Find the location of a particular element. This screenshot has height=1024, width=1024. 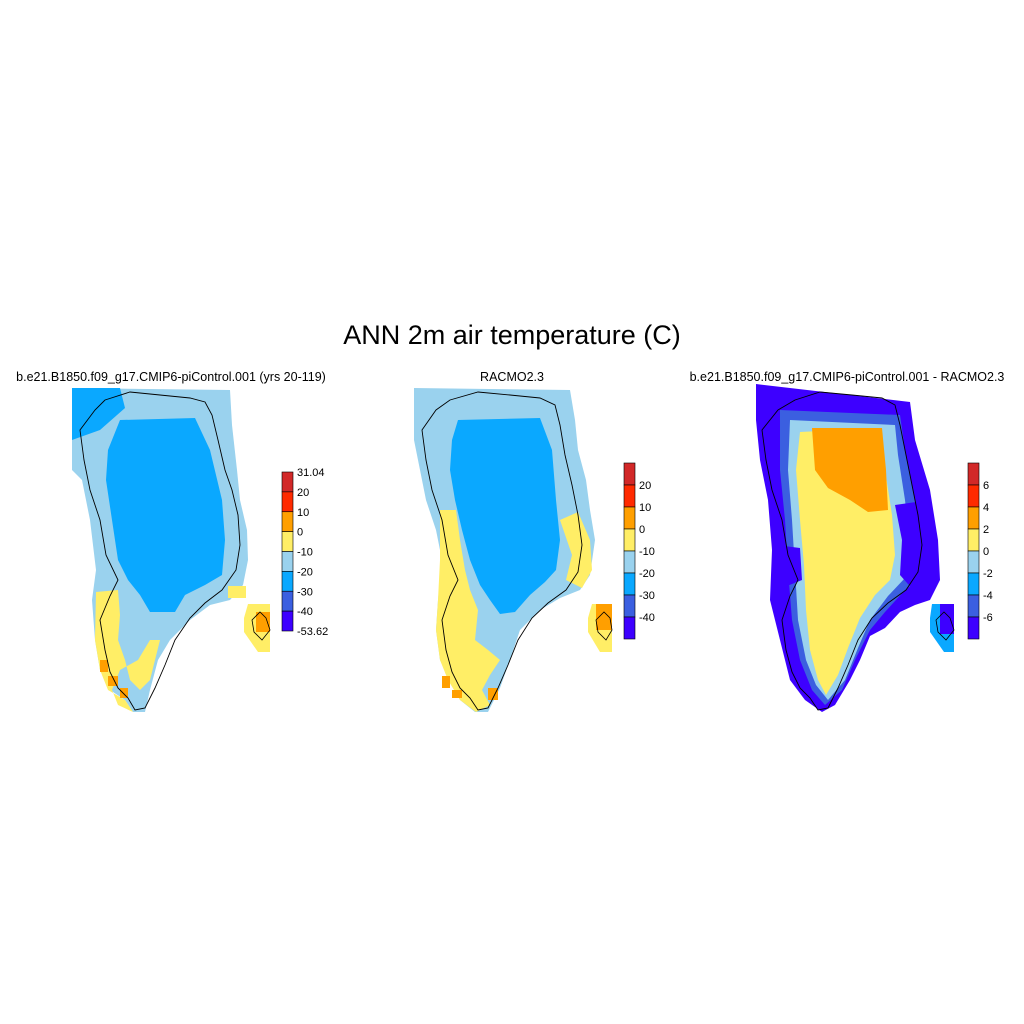

panel1-sw-warm-c is located at coordinates (124, 693).